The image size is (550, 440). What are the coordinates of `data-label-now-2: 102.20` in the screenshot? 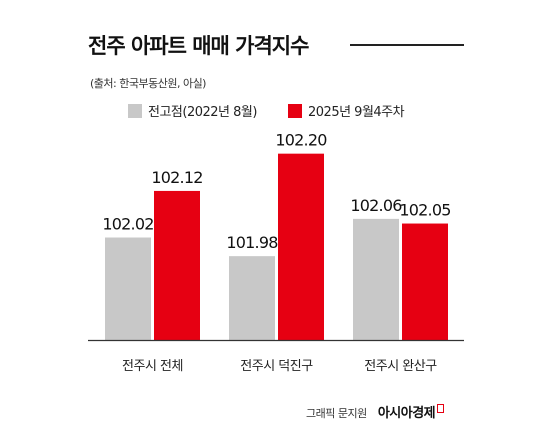 It's located at (301, 140).